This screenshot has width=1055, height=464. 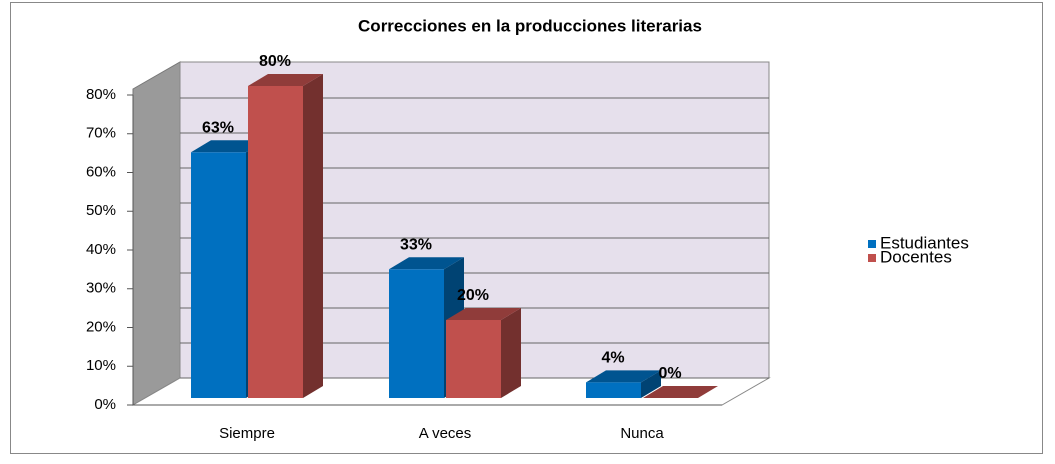 What do you see at coordinates (105, 404) in the screenshot?
I see `y-tick-label: 0%` at bounding box center [105, 404].